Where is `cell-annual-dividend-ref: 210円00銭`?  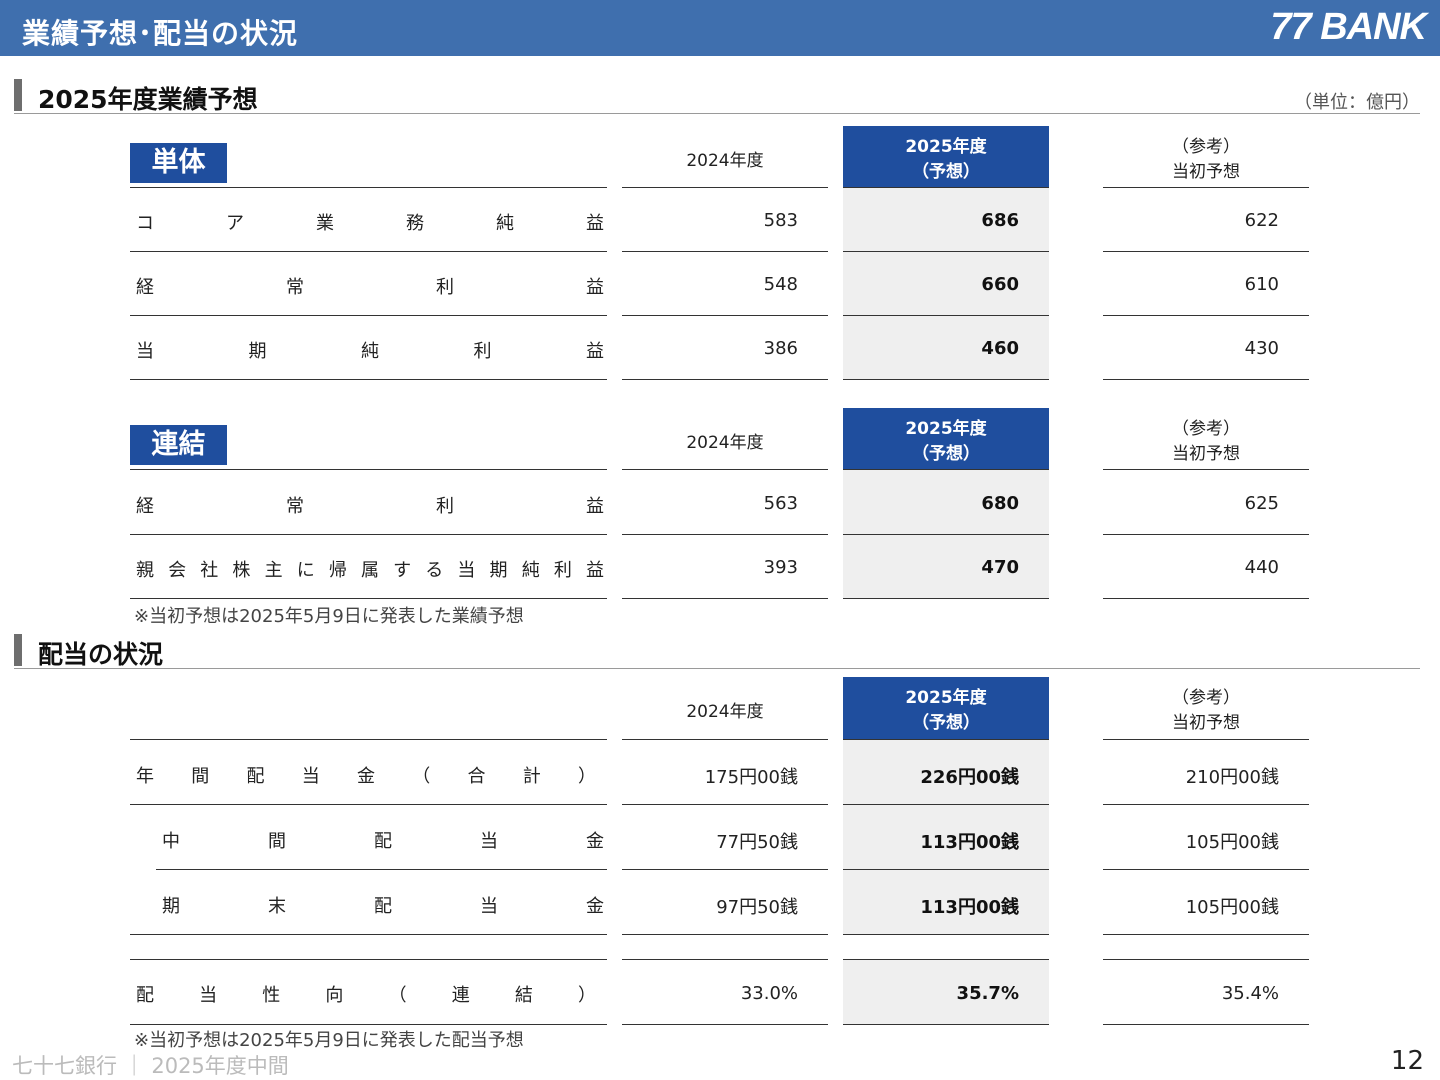 cell-annual-dividend-ref: 210円00銭 is located at coordinates (1232, 777).